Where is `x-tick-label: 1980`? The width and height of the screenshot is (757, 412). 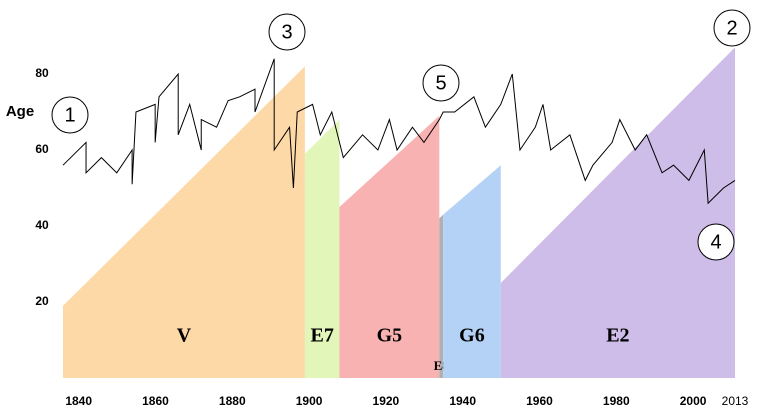 x-tick-label: 1980 is located at coordinates (616, 401).